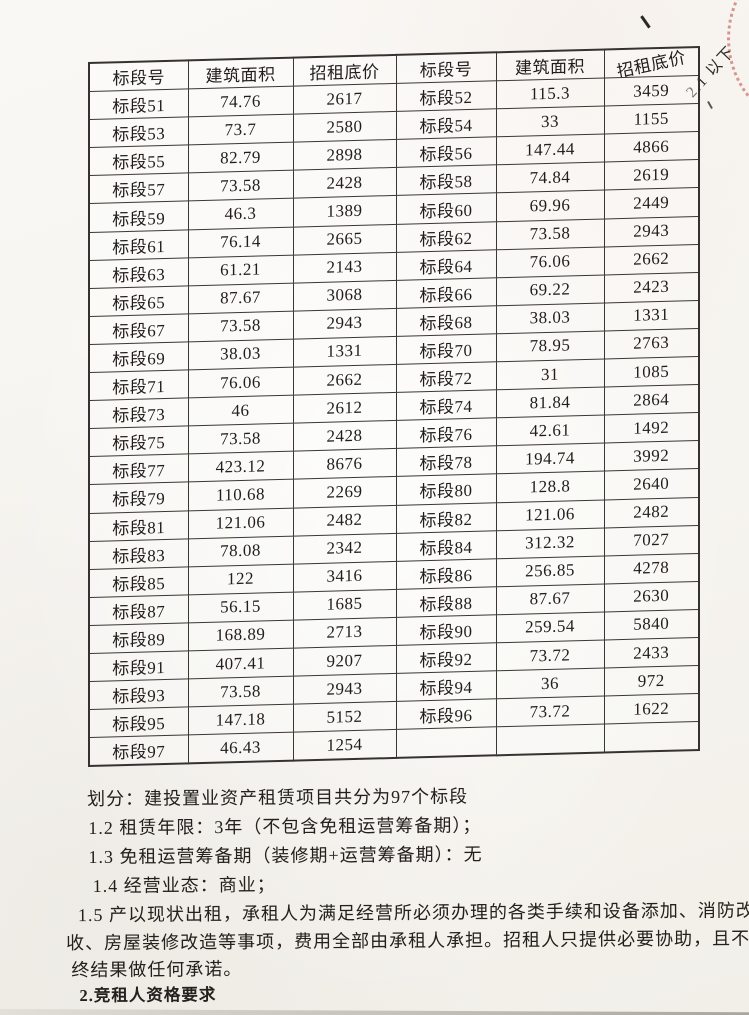 The width and height of the screenshot is (749, 1015). I want to click on scan-bottom-edge, so click(374, 1012).